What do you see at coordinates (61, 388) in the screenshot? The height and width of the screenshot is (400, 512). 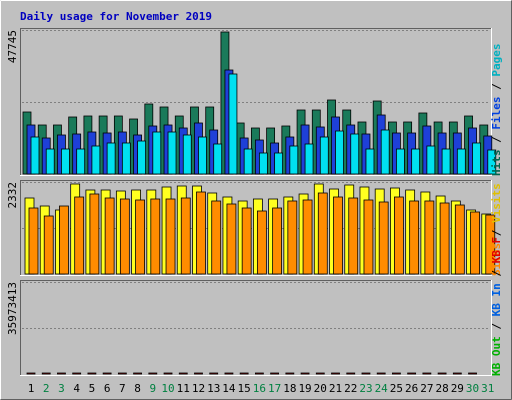 I see `x-tick-label-3: 3` at bounding box center [61, 388].